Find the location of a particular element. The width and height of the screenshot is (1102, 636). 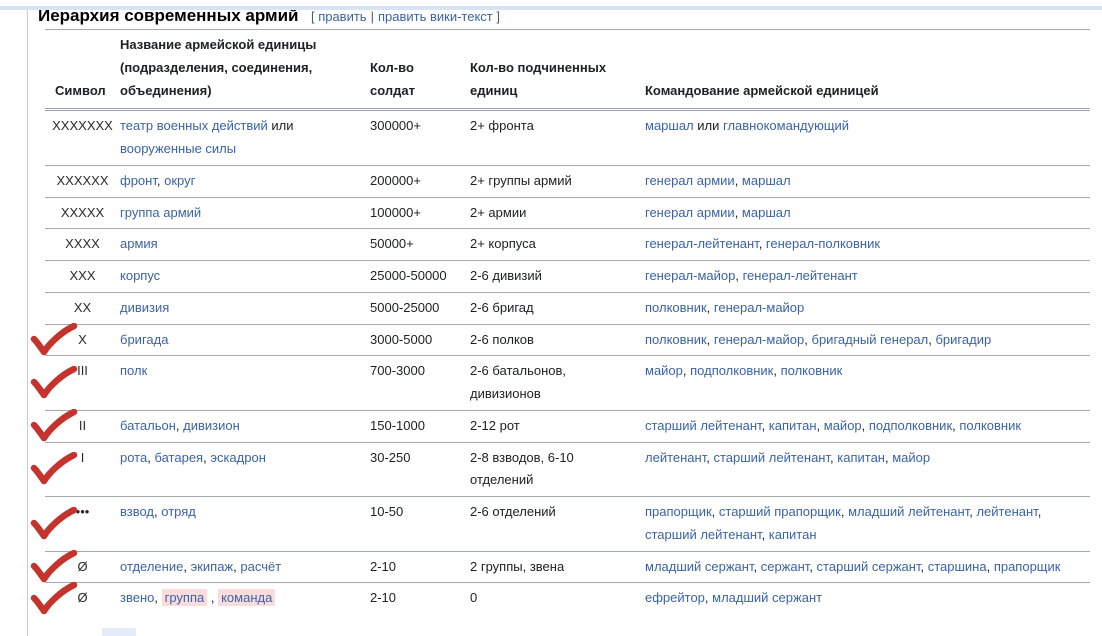

symbol-text: Ø is located at coordinates (82, 566).